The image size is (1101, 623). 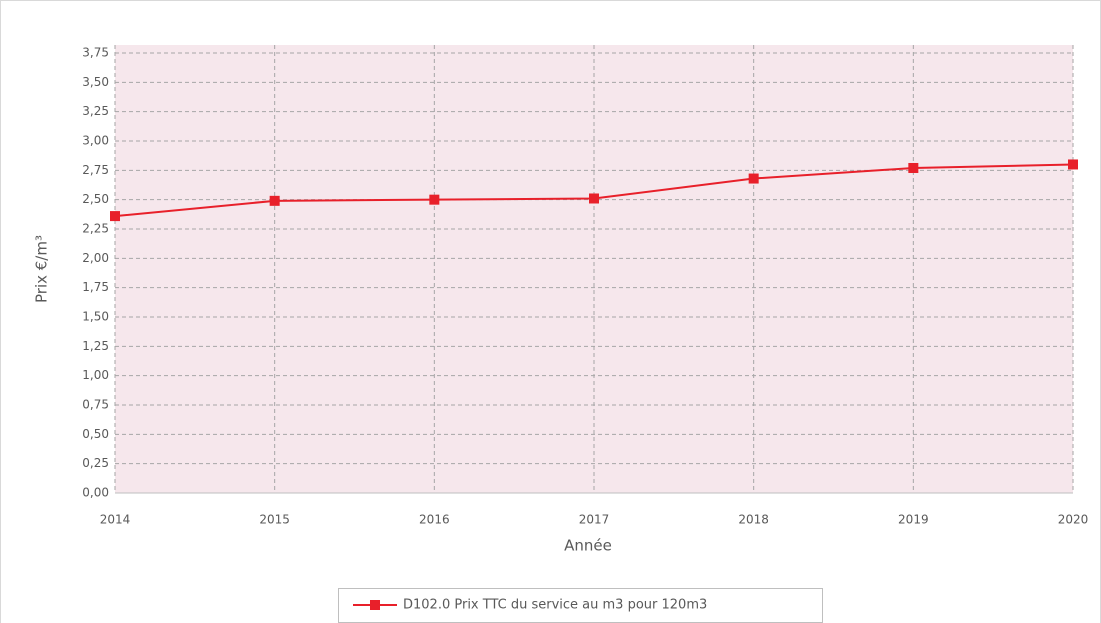 What do you see at coordinates (95, 111) in the screenshot?
I see `y-tick-label: 3,25` at bounding box center [95, 111].